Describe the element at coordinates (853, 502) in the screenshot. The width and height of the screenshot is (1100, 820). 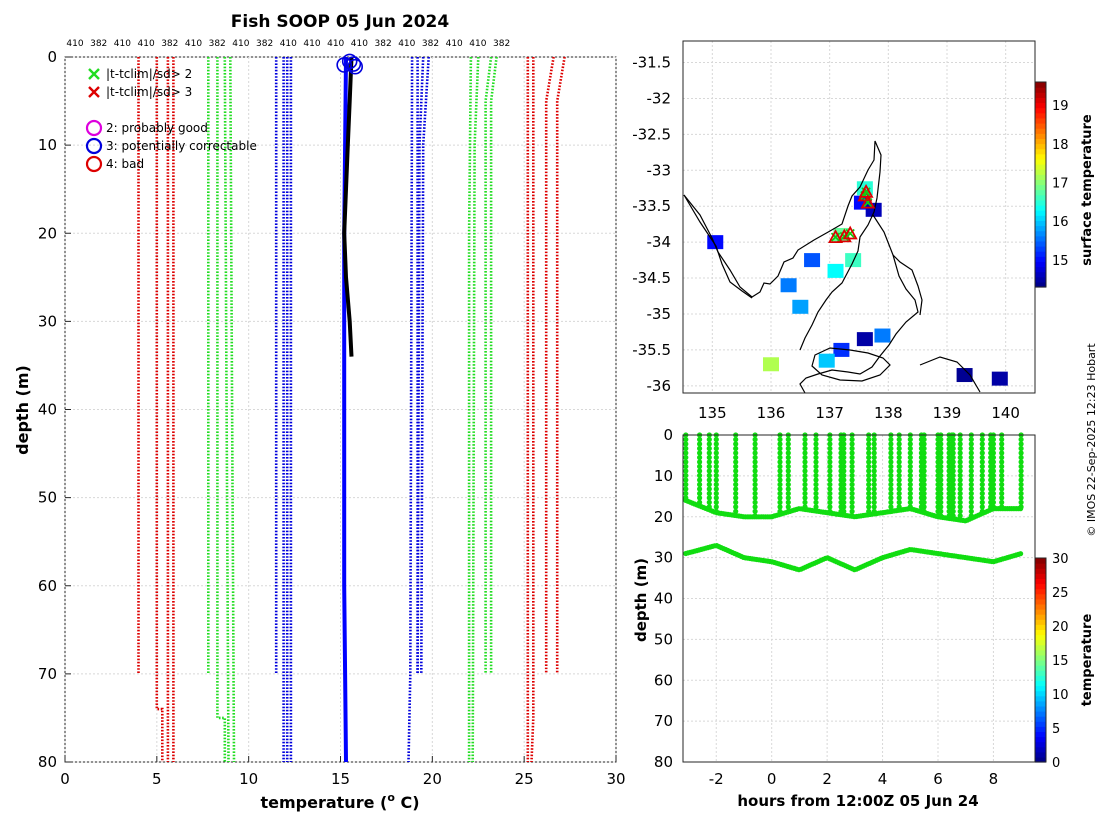
I see `time-depth-points` at that location.